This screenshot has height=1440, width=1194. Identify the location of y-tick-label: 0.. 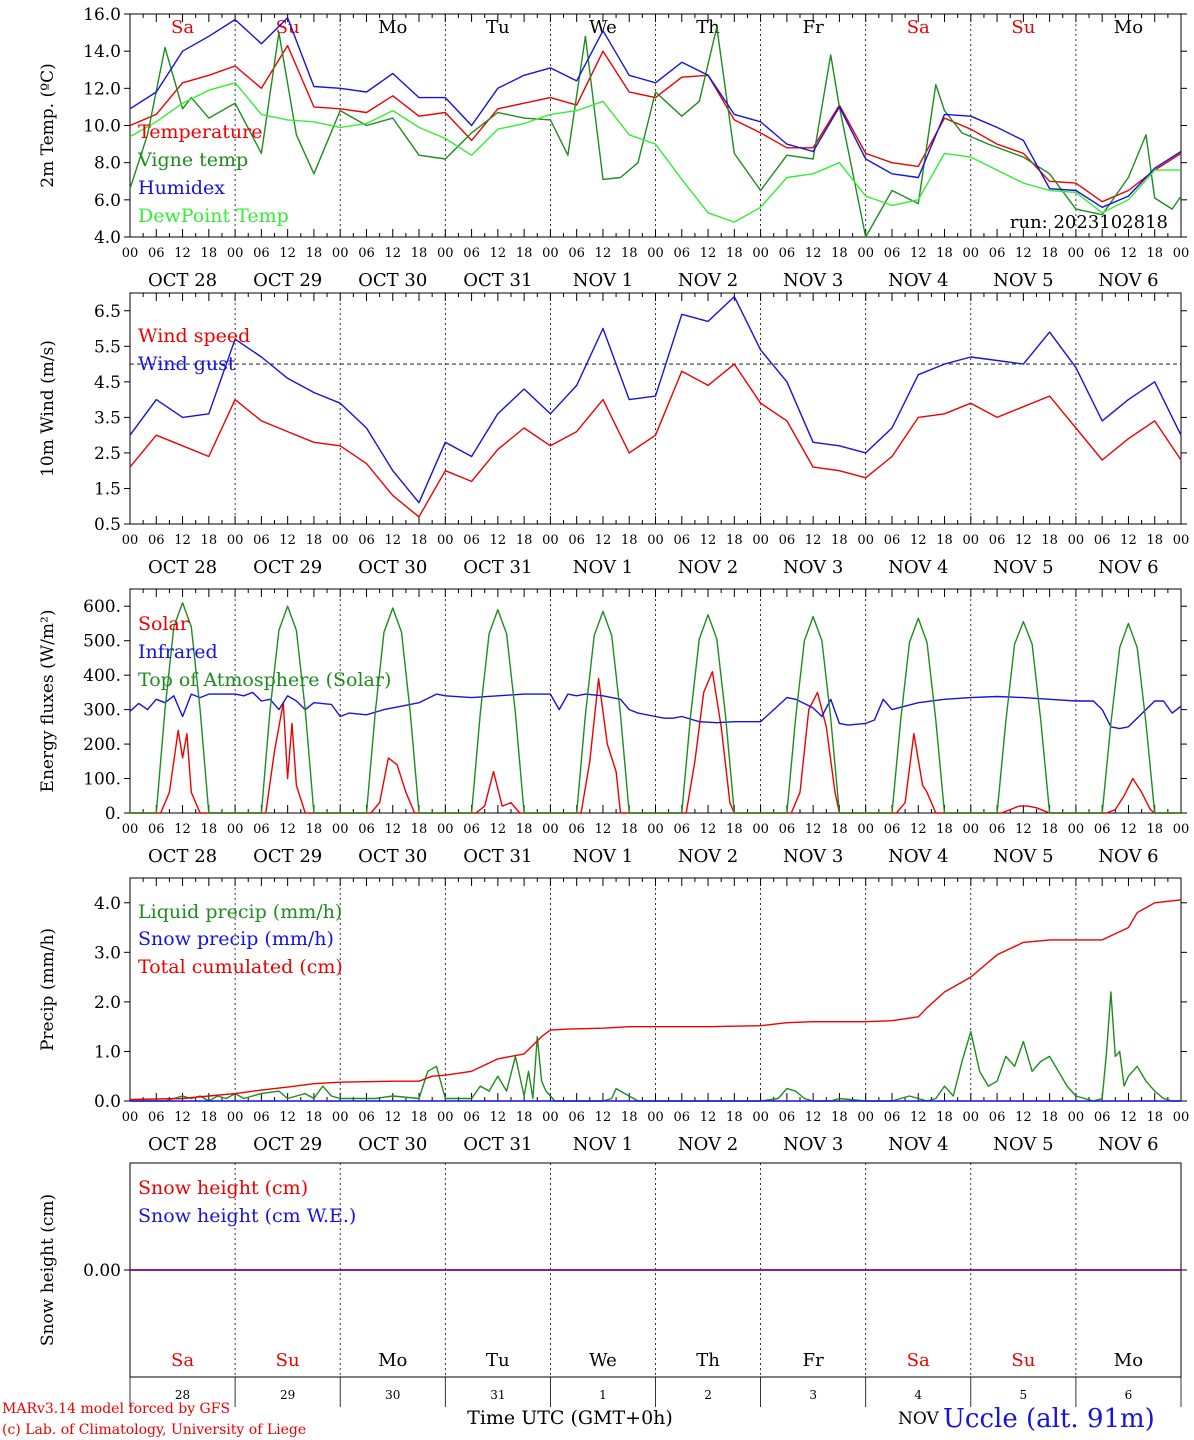
(113, 814).